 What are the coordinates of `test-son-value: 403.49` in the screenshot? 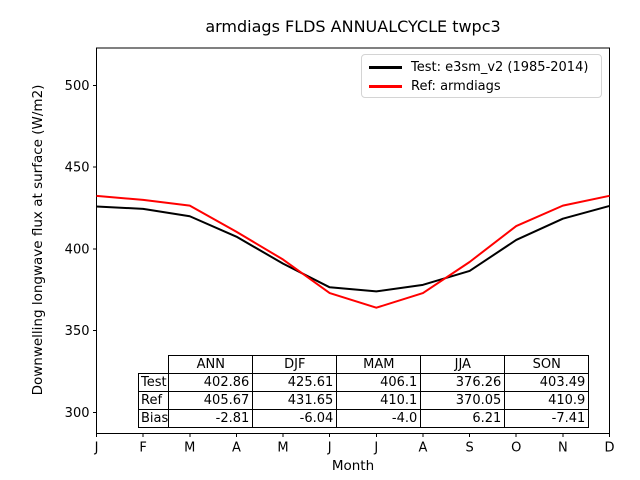 It's located at (547, 382).